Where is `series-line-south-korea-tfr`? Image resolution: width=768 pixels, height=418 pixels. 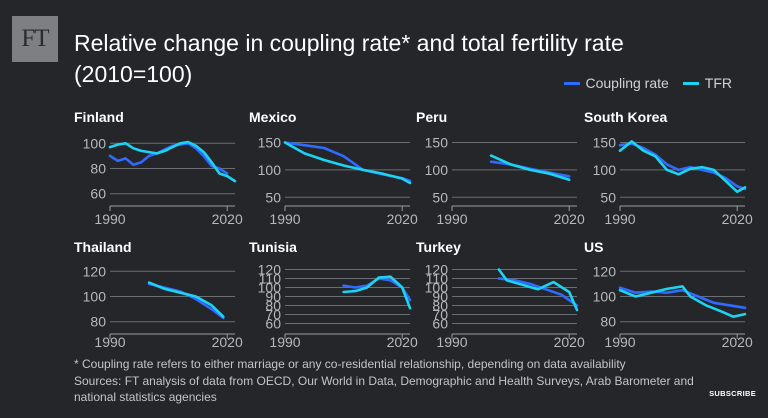 series-line-south-korea-tfr is located at coordinates (682, 167).